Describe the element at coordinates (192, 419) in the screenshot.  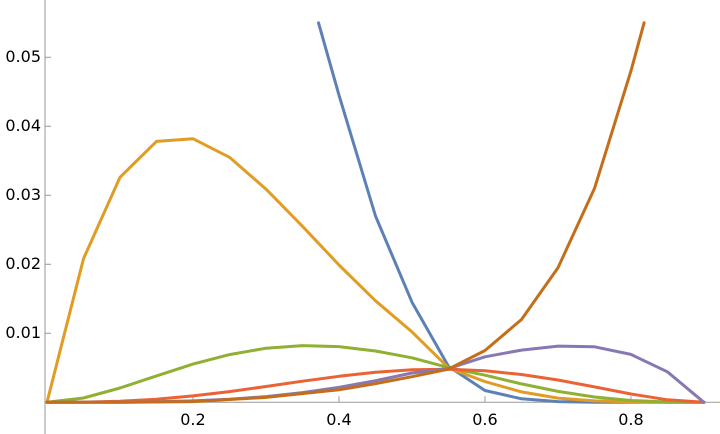
I see `x-tick-label: 0.2` at that location.